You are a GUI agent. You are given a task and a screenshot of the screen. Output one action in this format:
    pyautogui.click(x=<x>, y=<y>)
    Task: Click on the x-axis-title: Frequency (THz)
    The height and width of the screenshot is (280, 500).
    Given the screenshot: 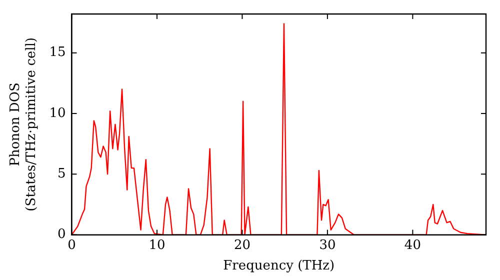 What is the action you would take?
    pyautogui.click(x=279, y=266)
    